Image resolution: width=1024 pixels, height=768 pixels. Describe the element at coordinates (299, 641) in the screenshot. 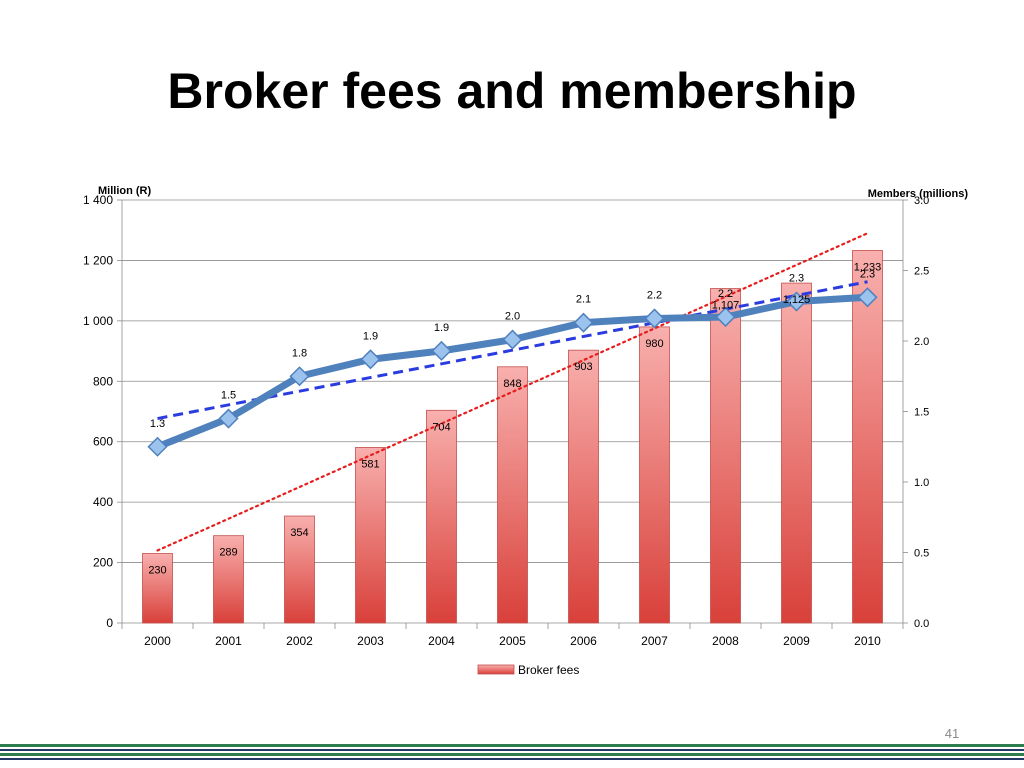

I see `x-tick-label: 2002` at that location.